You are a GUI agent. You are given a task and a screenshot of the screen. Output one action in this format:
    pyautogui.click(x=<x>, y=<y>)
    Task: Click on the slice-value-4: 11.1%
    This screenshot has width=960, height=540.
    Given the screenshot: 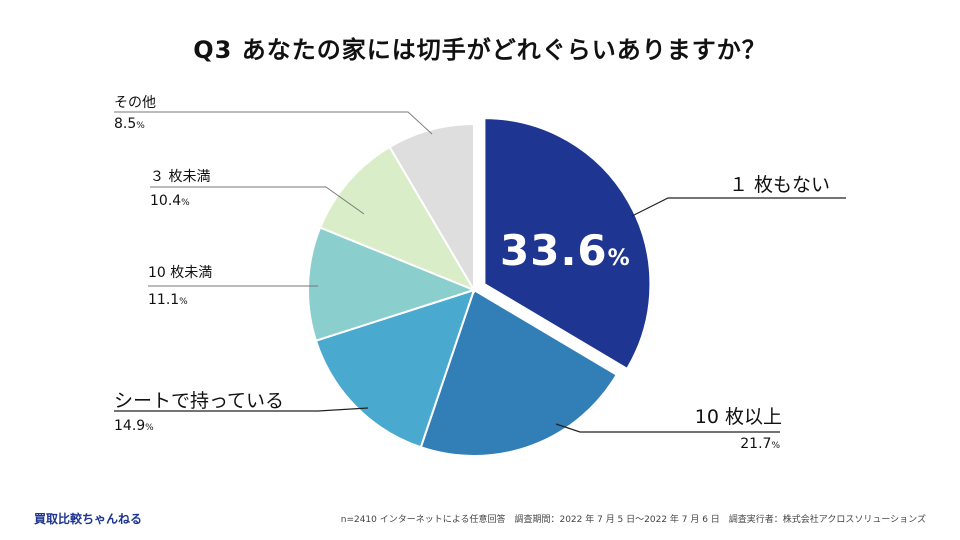 What is the action you would take?
    pyautogui.click(x=168, y=300)
    